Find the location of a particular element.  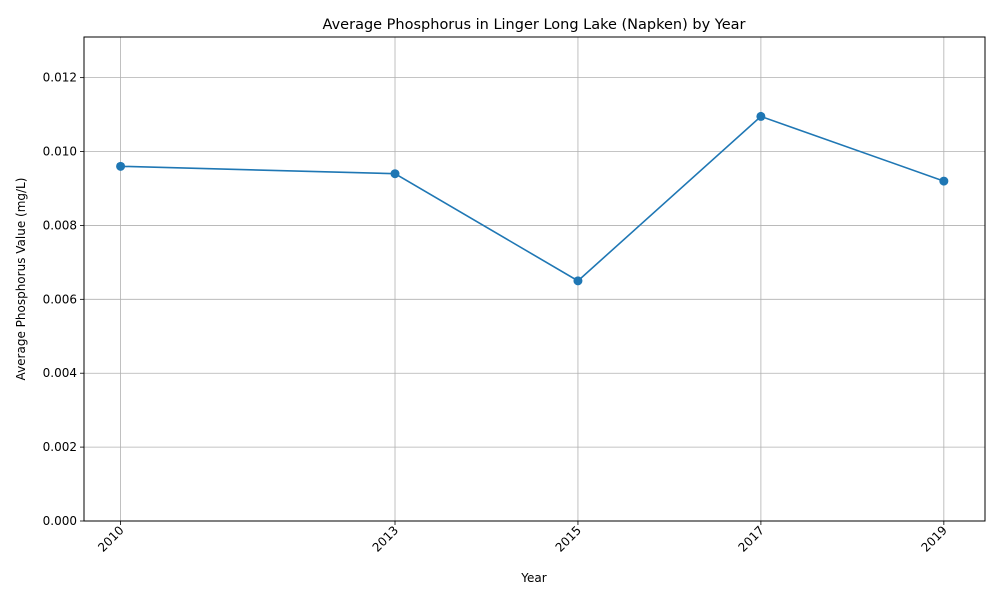

x-tick-label: 2013 is located at coordinates (385, 538).